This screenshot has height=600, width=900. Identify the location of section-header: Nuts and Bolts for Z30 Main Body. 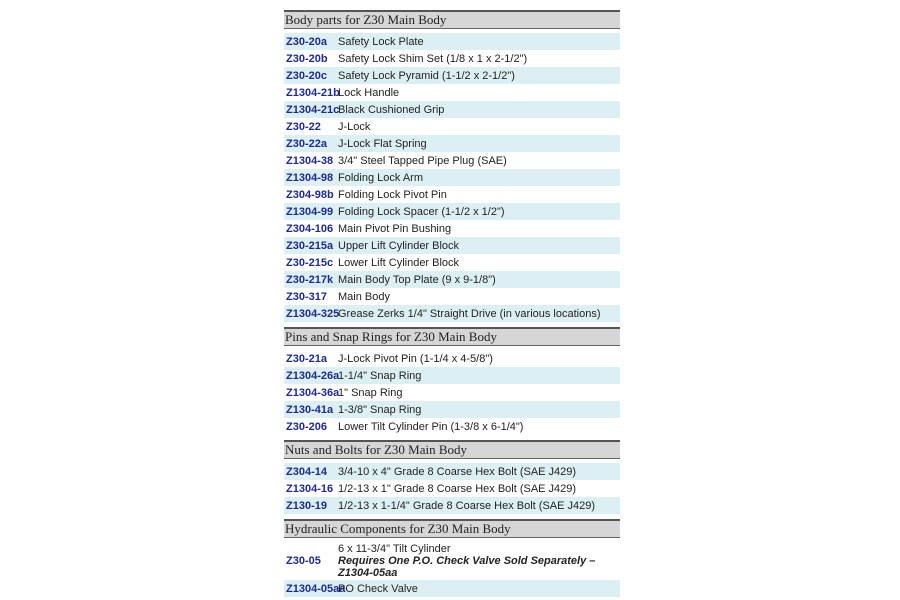
(452, 449).